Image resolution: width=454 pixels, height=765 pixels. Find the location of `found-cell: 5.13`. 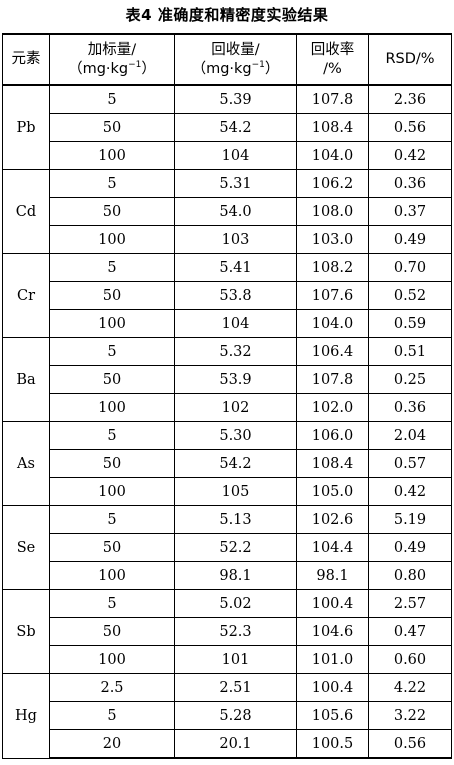

found-cell: 5.13 is located at coordinates (235, 519).